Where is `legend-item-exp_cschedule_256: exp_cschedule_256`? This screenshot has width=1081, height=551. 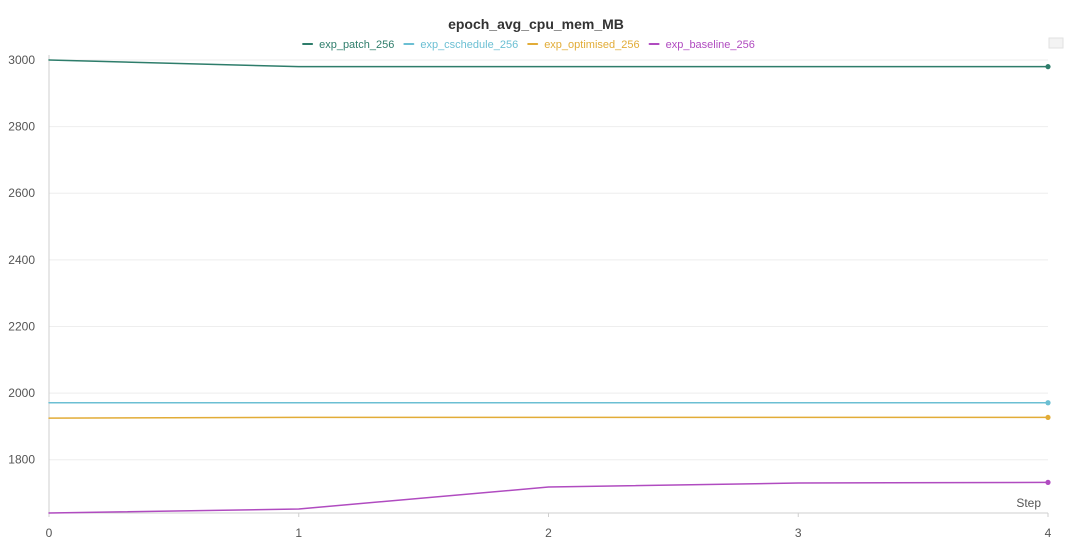 legend-item-exp_cschedule_256: exp_cschedule_256 is located at coordinates (460, 45).